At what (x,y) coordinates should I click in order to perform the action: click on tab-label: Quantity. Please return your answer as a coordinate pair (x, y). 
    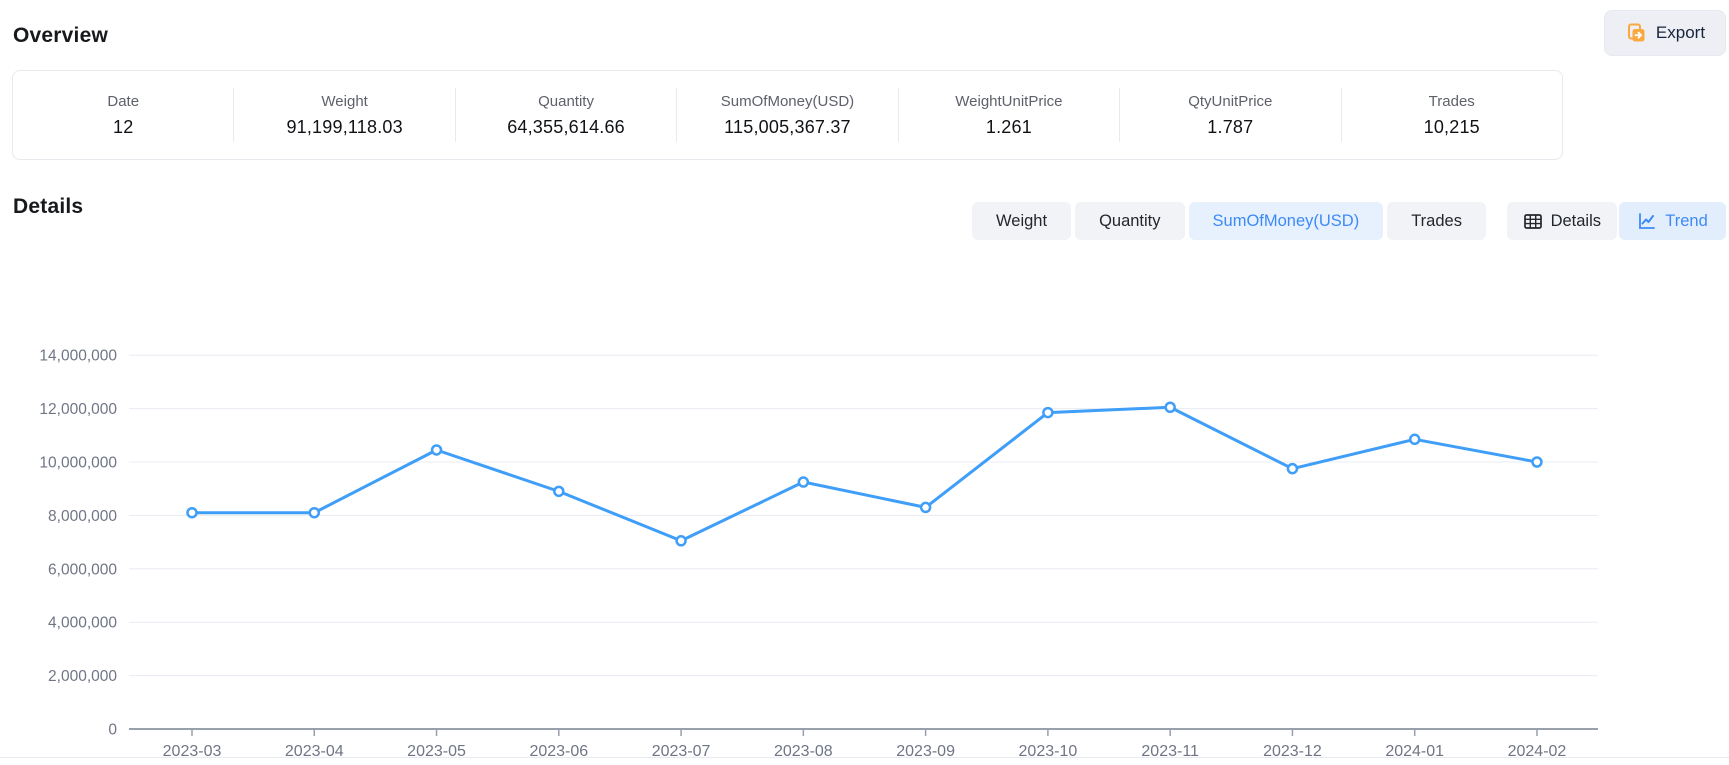
    Looking at the image, I should click on (1130, 220).